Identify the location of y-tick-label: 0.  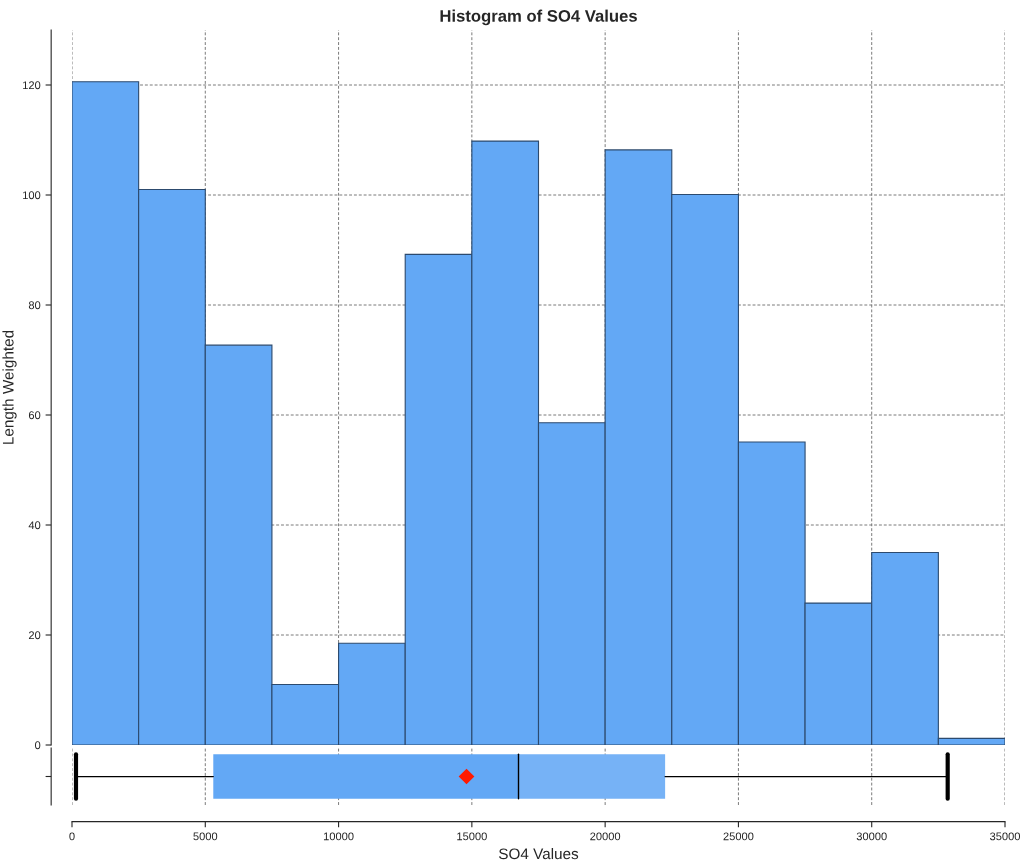
(38, 745).